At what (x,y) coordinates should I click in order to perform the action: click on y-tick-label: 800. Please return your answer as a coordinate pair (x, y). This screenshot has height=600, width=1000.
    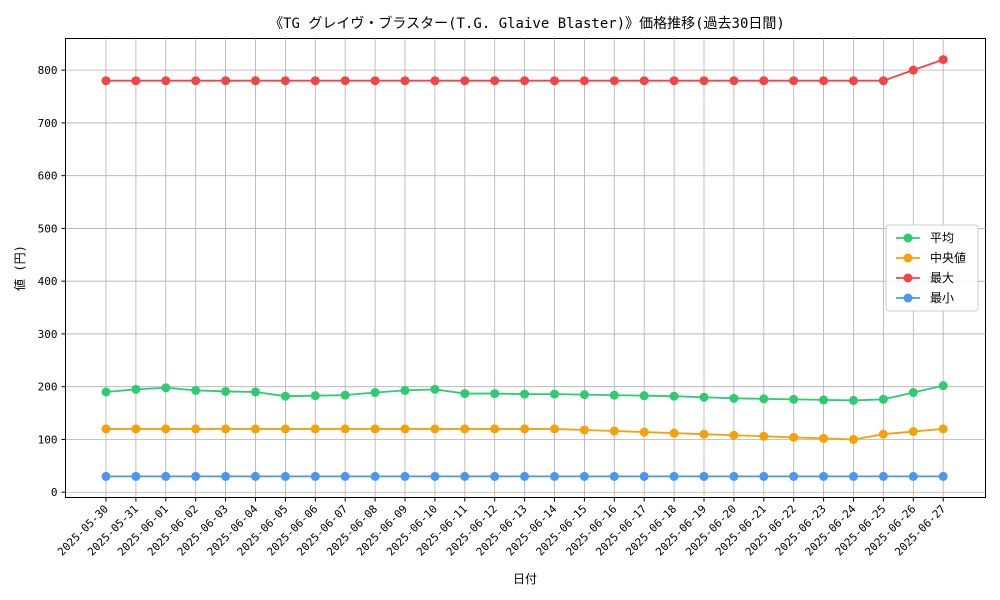
    Looking at the image, I should click on (48, 70).